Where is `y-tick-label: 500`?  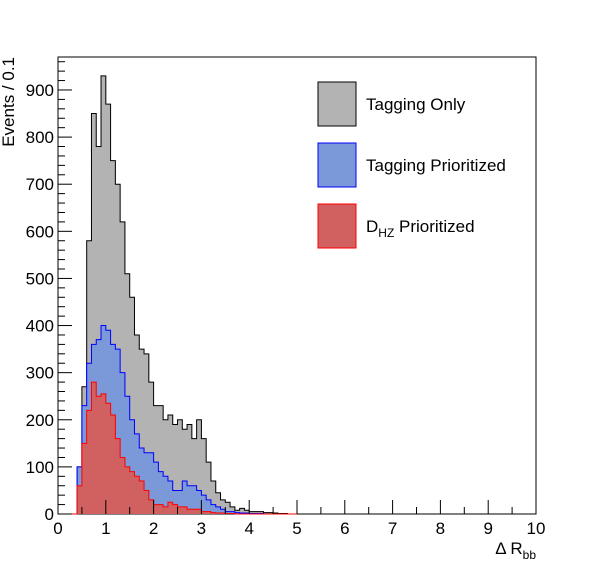
y-tick-label: 500 is located at coordinates (40, 278).